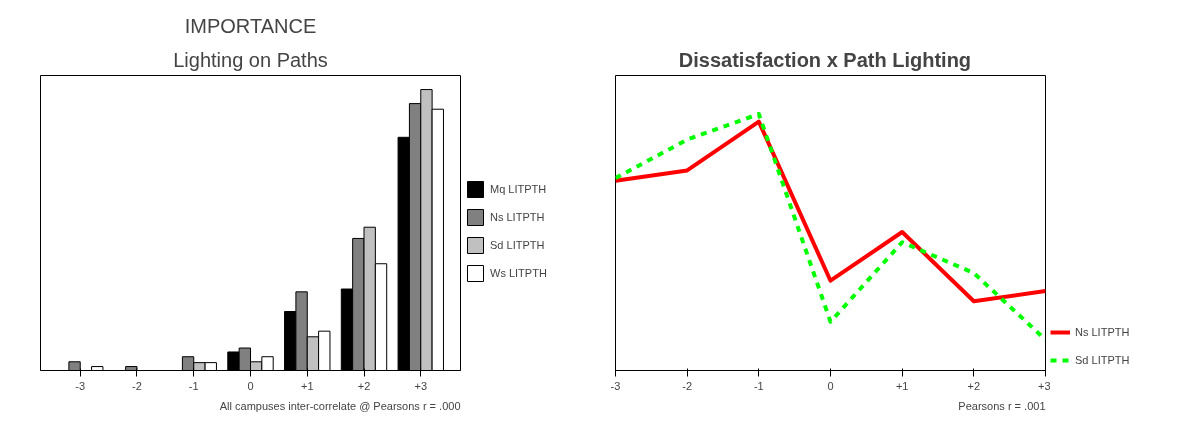 This screenshot has width=1200, height=448. What do you see at coordinates (1002, 405) in the screenshot?
I see `text: Pearsons r = .001` at bounding box center [1002, 405].